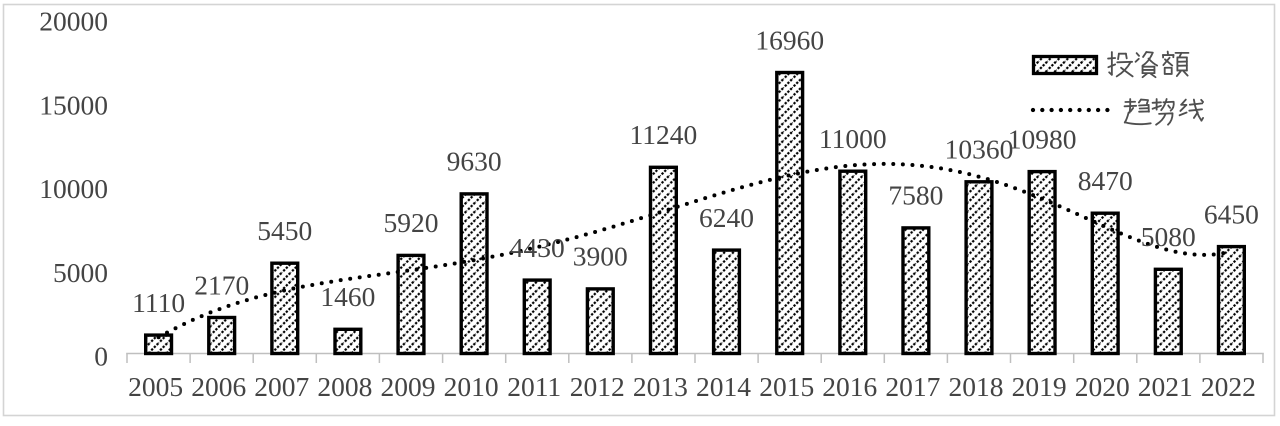  What do you see at coordinates (534, 386) in the screenshot?
I see `svg-text: 2011` at bounding box center [534, 386].